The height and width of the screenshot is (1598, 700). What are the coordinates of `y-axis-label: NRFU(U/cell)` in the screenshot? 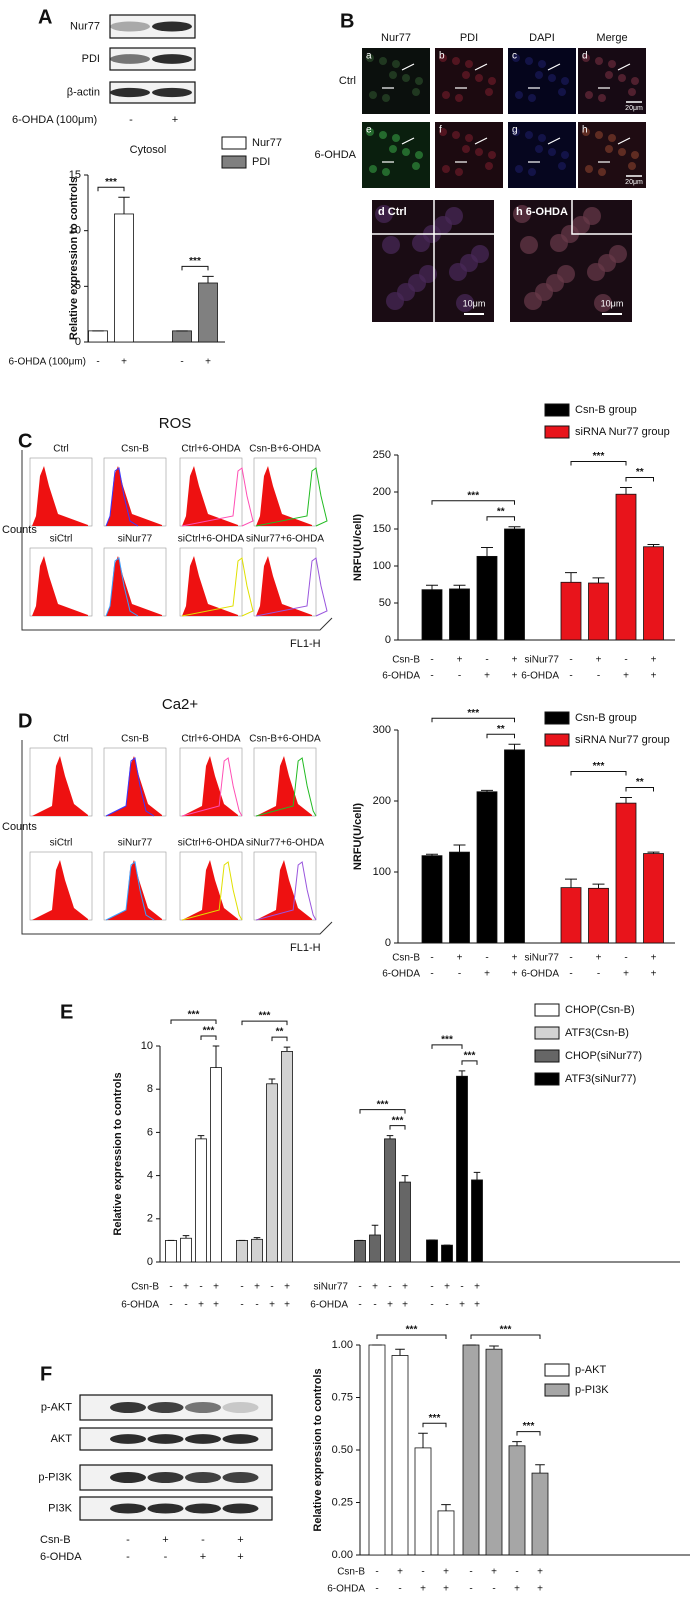 It's located at (358, 837).